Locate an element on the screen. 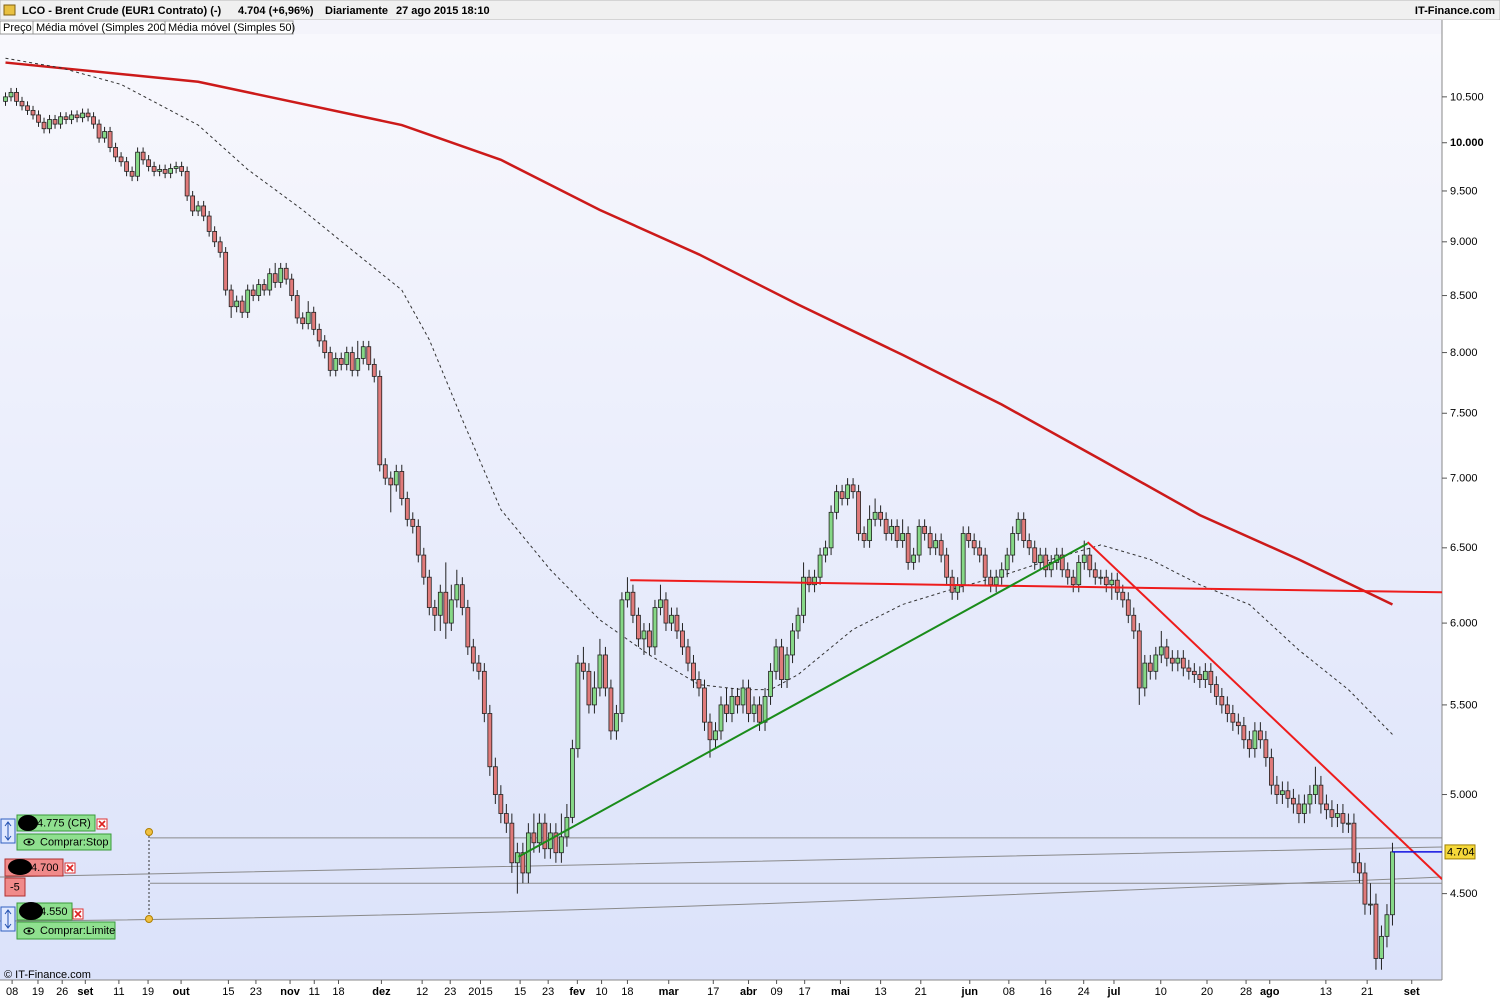 The height and width of the screenshot is (1000, 1500). legend-entry: Média móvel (Simples 50) is located at coordinates (231, 28).